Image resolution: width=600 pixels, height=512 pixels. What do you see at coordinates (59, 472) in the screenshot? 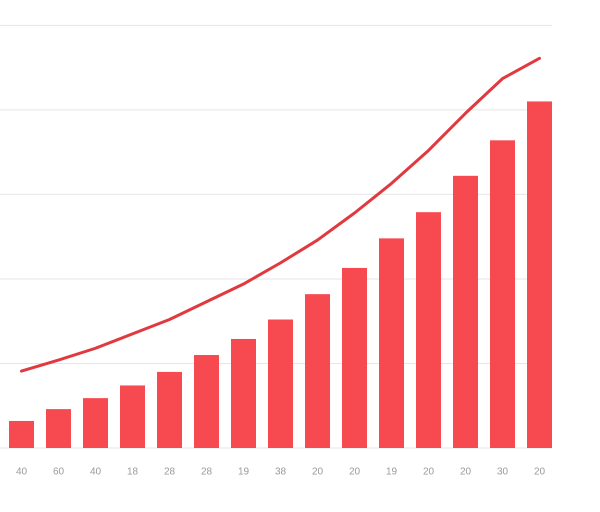
I see `x-tick-label: 60` at bounding box center [59, 472].